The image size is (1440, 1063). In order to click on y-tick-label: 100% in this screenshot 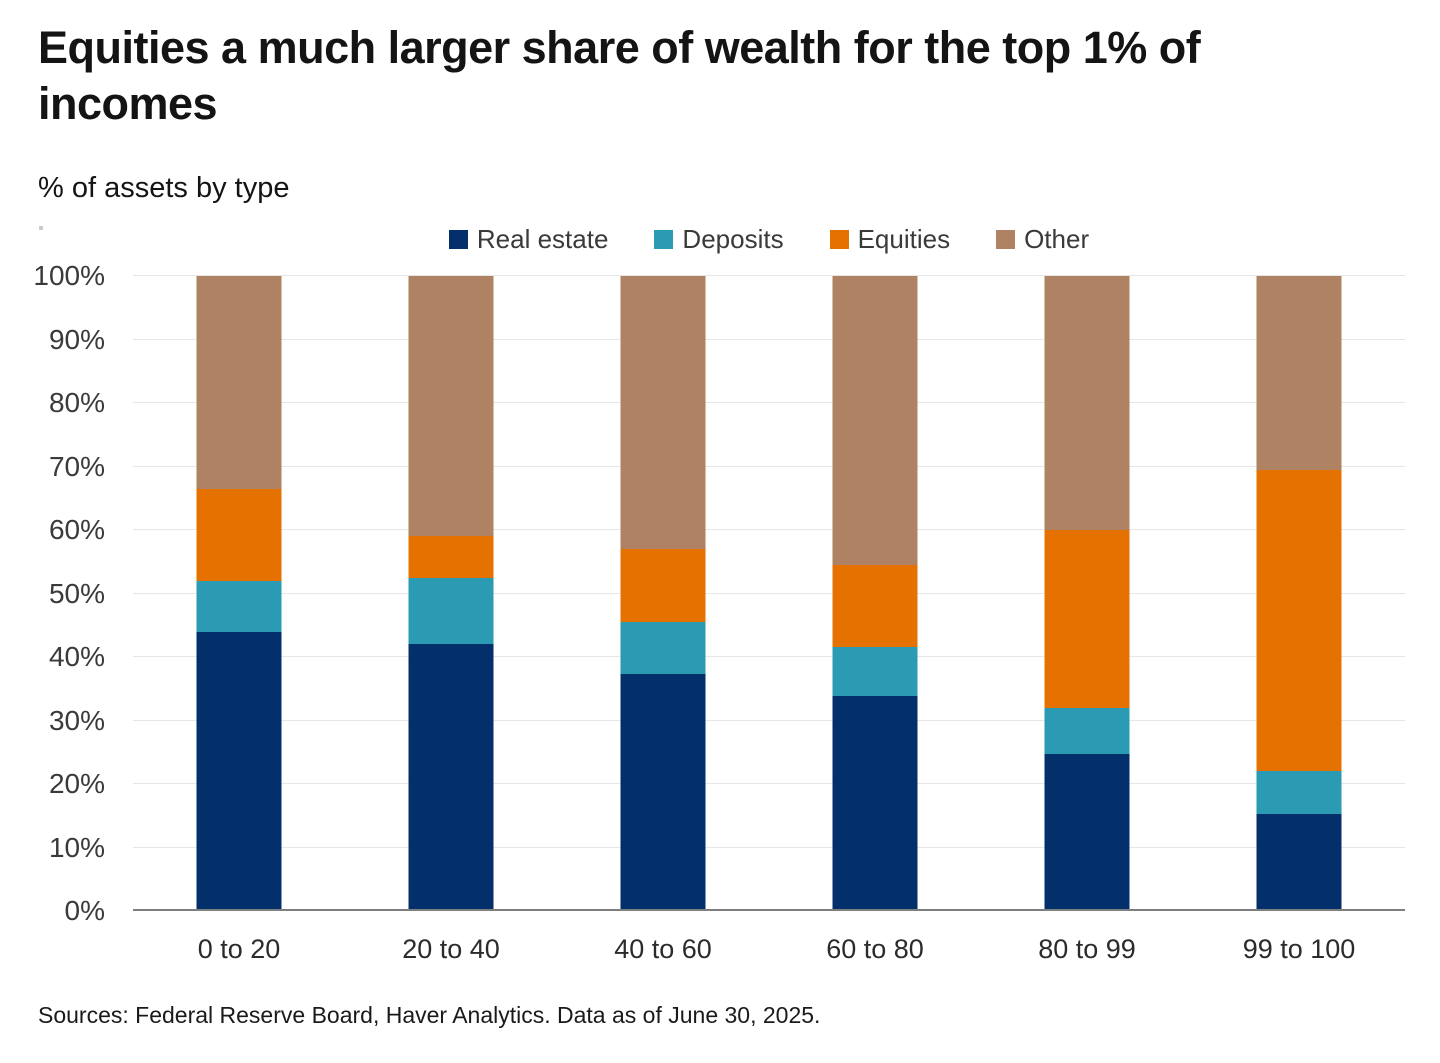, I will do `click(69, 275)`.